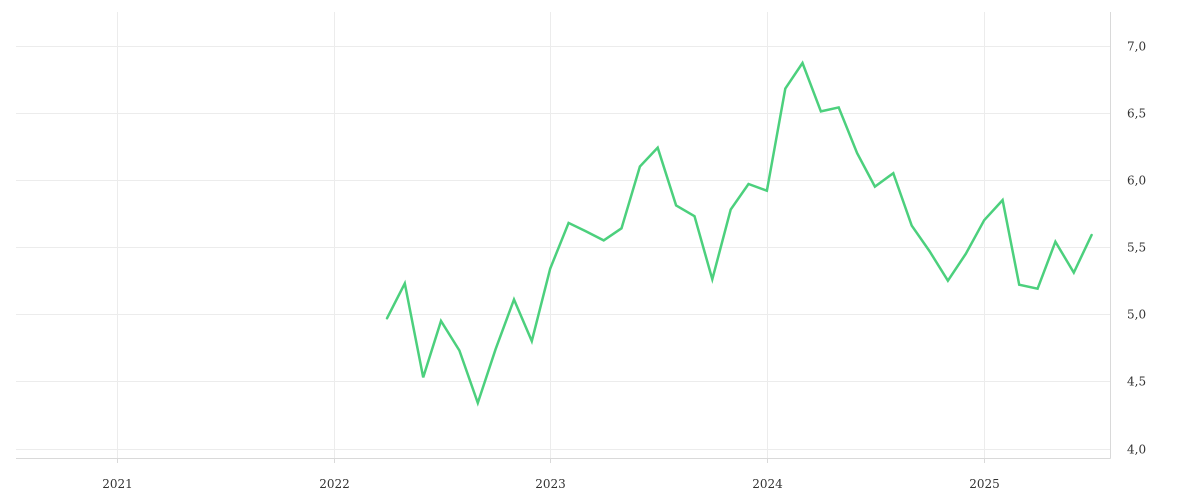  I want to click on y-tick-label: 4,0, so click(1136, 450).